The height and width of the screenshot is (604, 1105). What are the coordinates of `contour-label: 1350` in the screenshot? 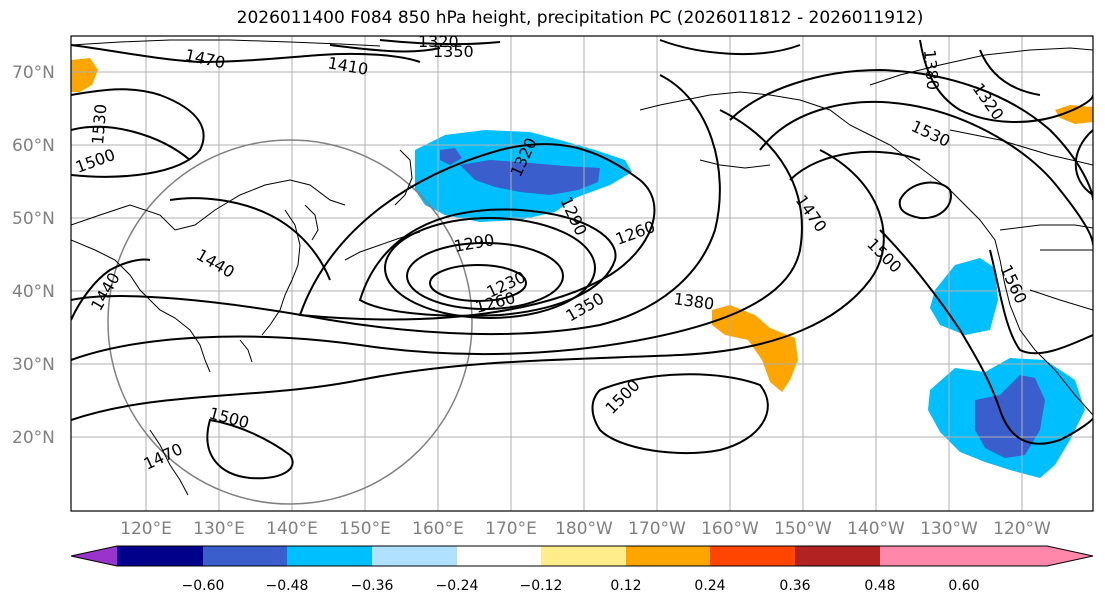 It's located at (453, 51).